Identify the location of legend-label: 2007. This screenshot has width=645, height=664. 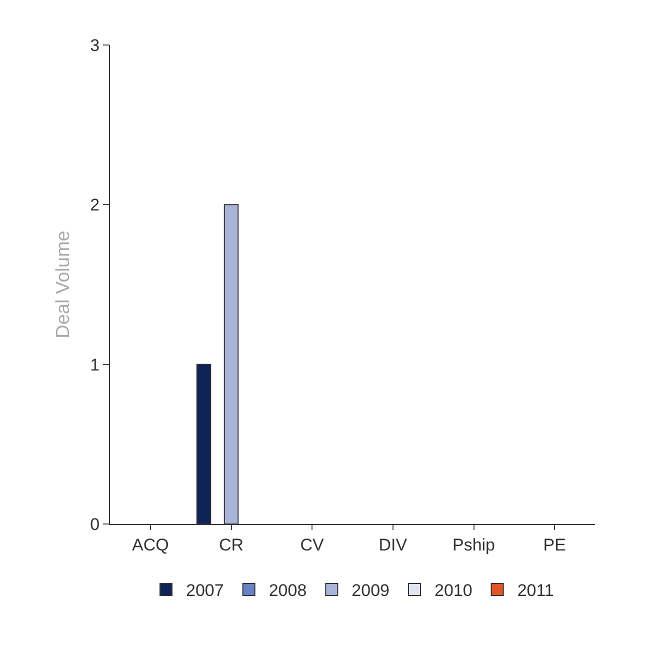
(205, 590).